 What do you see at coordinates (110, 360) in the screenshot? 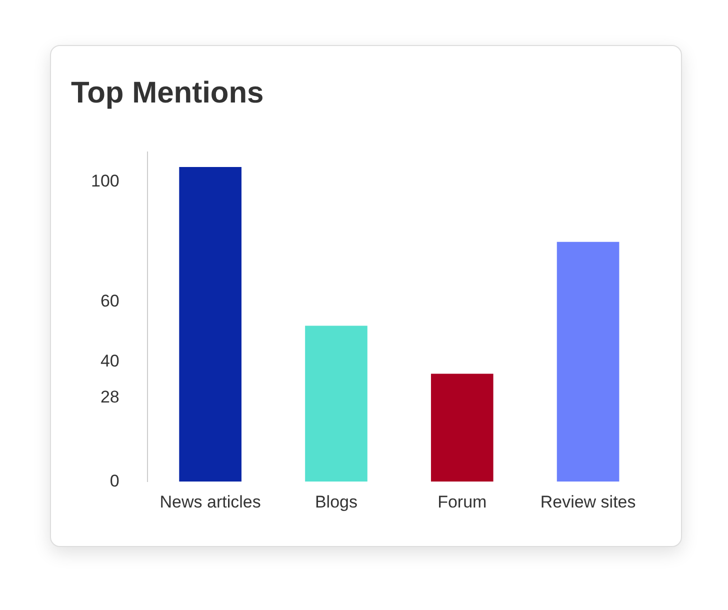
I see `y-tick-label: 40` at bounding box center [110, 360].